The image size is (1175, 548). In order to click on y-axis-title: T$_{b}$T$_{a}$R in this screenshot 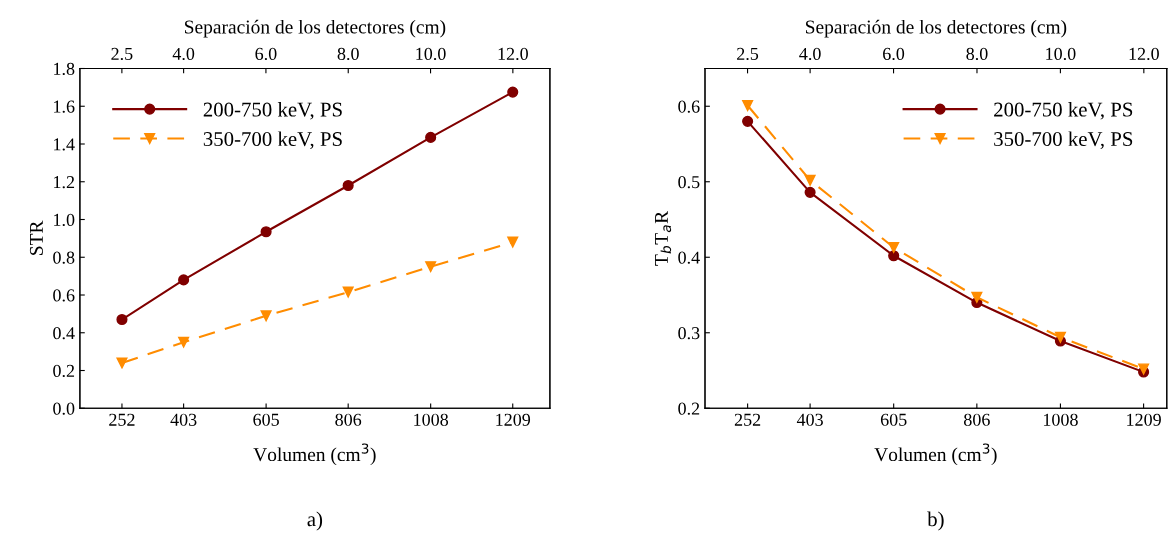, I will do `click(663, 238)`.